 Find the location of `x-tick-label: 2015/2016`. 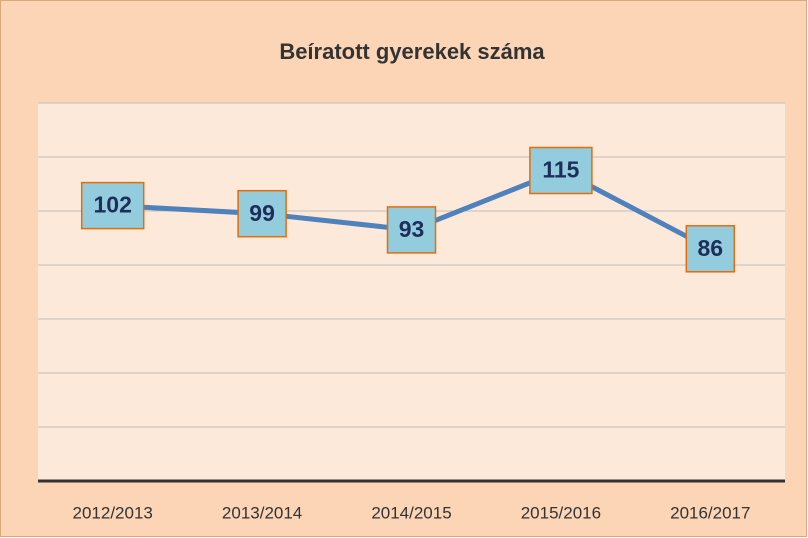

x-tick-label: 2015/2016 is located at coordinates (561, 512).